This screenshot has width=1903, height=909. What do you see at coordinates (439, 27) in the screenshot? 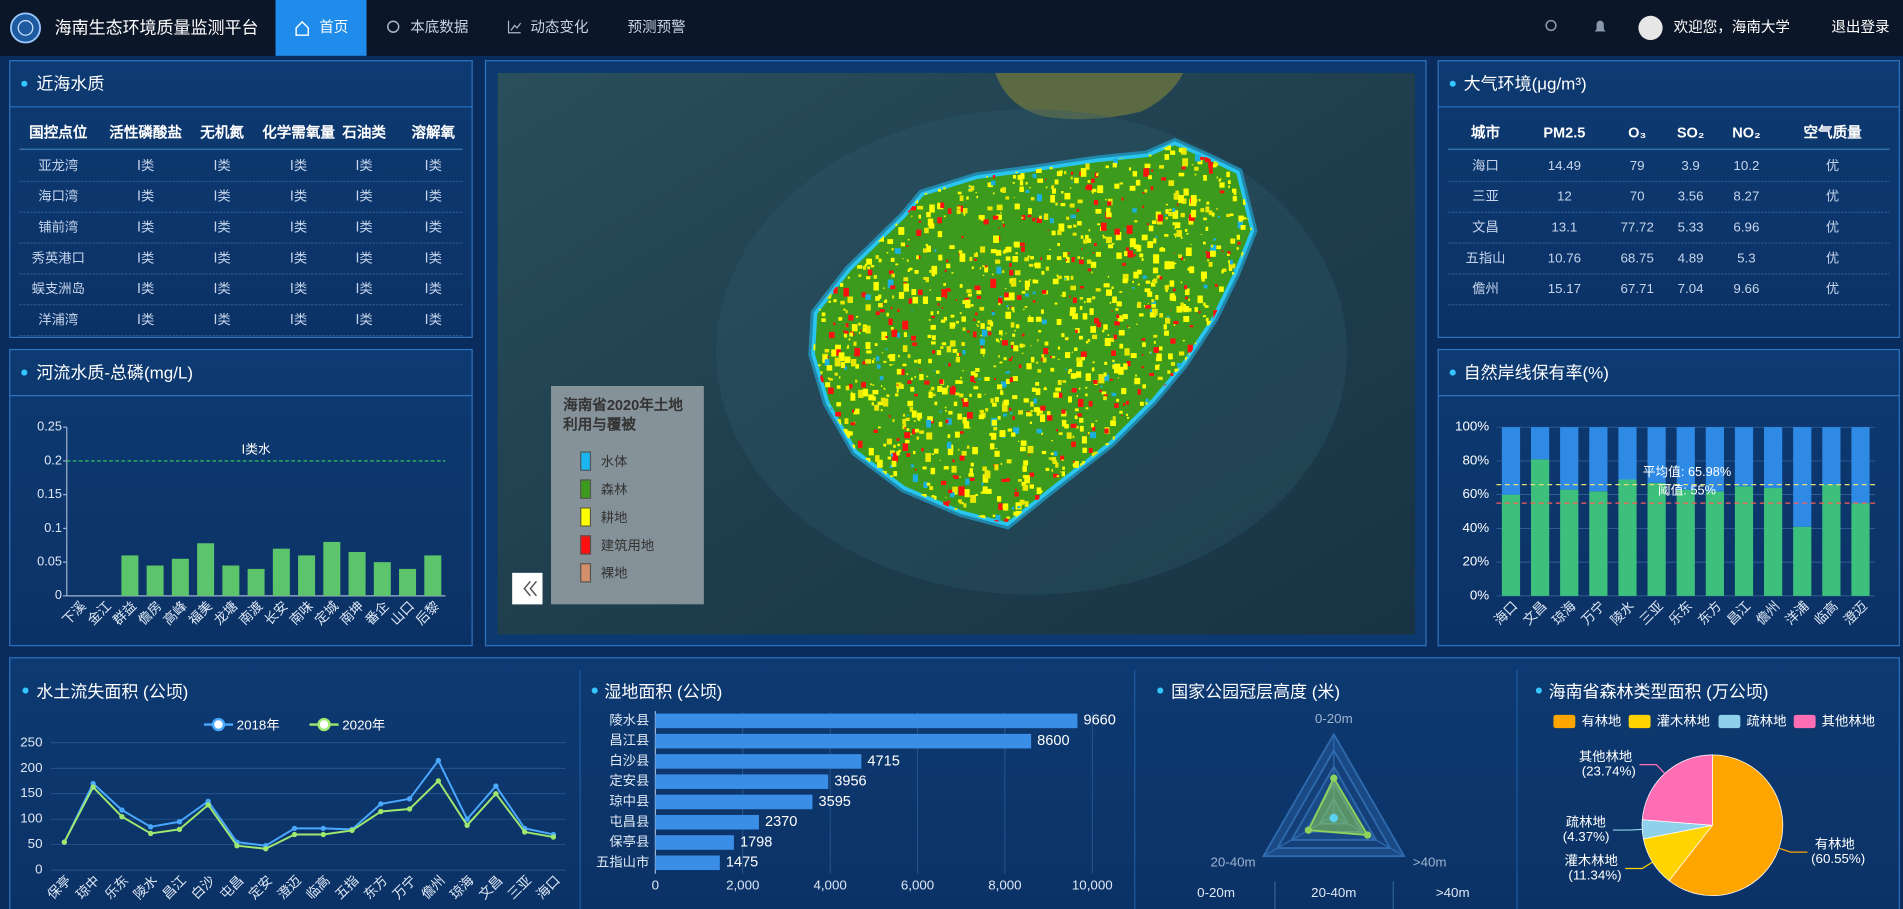
I see `nav-item: 本底数据` at bounding box center [439, 27].